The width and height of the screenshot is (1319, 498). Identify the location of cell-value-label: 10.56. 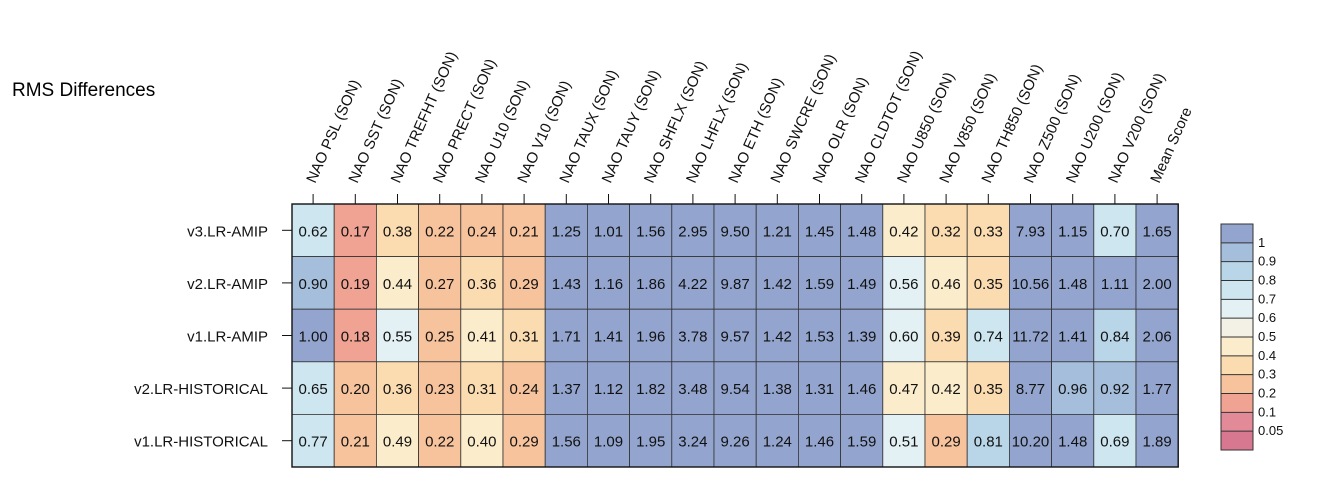
(1031, 284).